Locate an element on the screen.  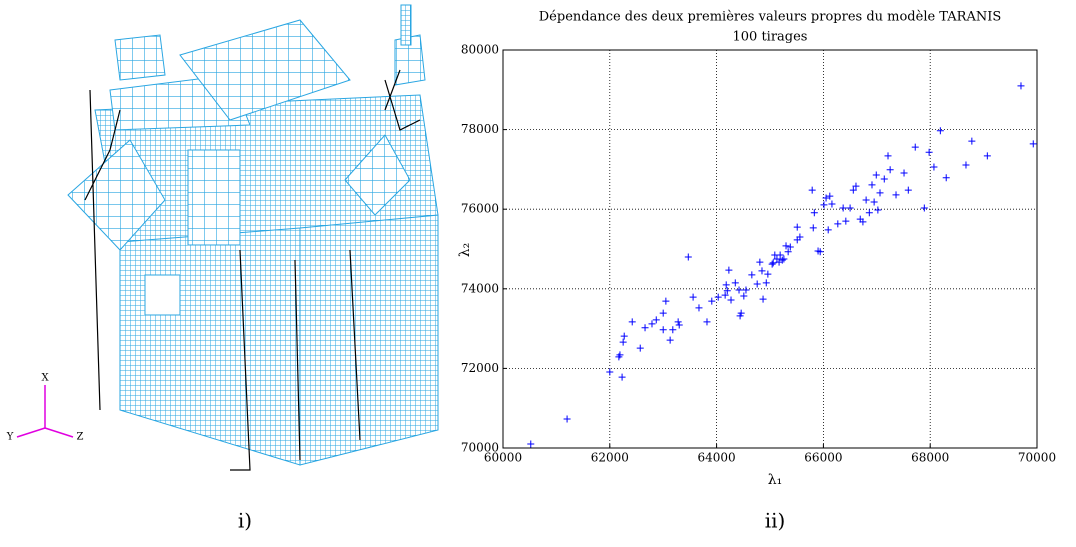
y-tick-label: 74000 is located at coordinates (480, 288).